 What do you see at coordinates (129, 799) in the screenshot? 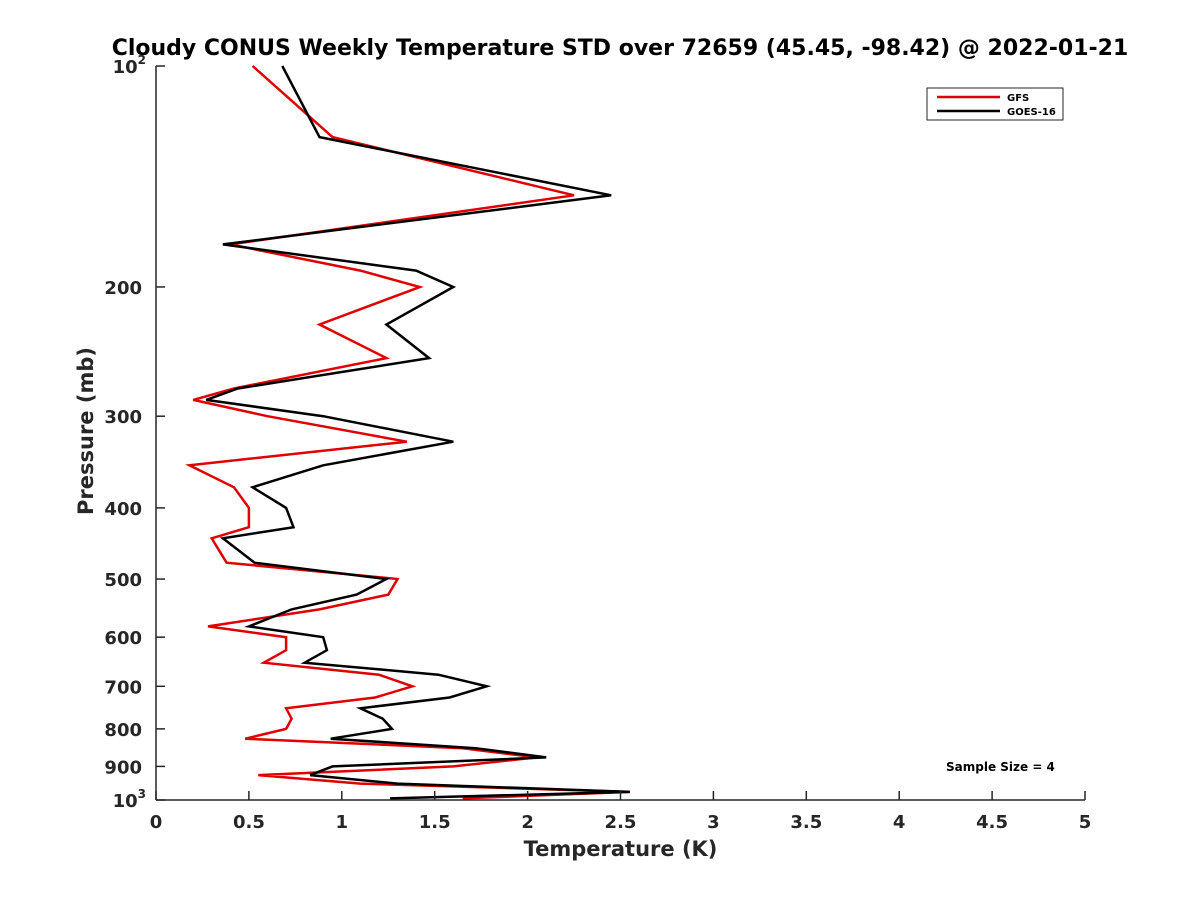
I see `y-tick-label: 10³` at bounding box center [129, 799].